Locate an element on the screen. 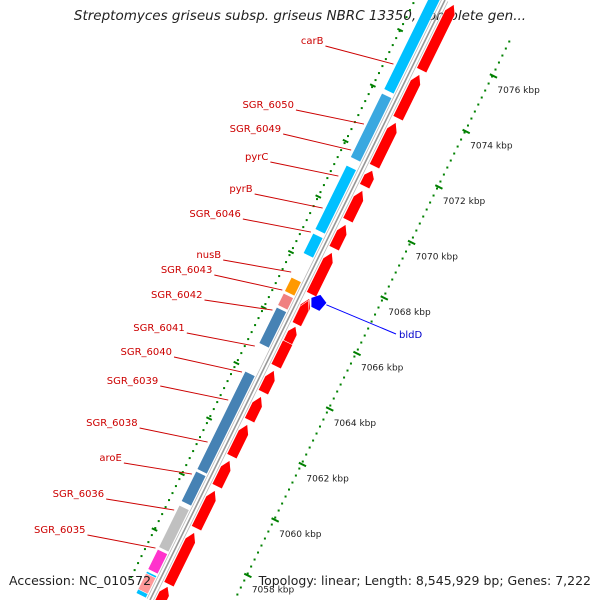 The width and height of the screenshot is (600, 600). gene-label: SGR_6046 is located at coordinates (215, 214).